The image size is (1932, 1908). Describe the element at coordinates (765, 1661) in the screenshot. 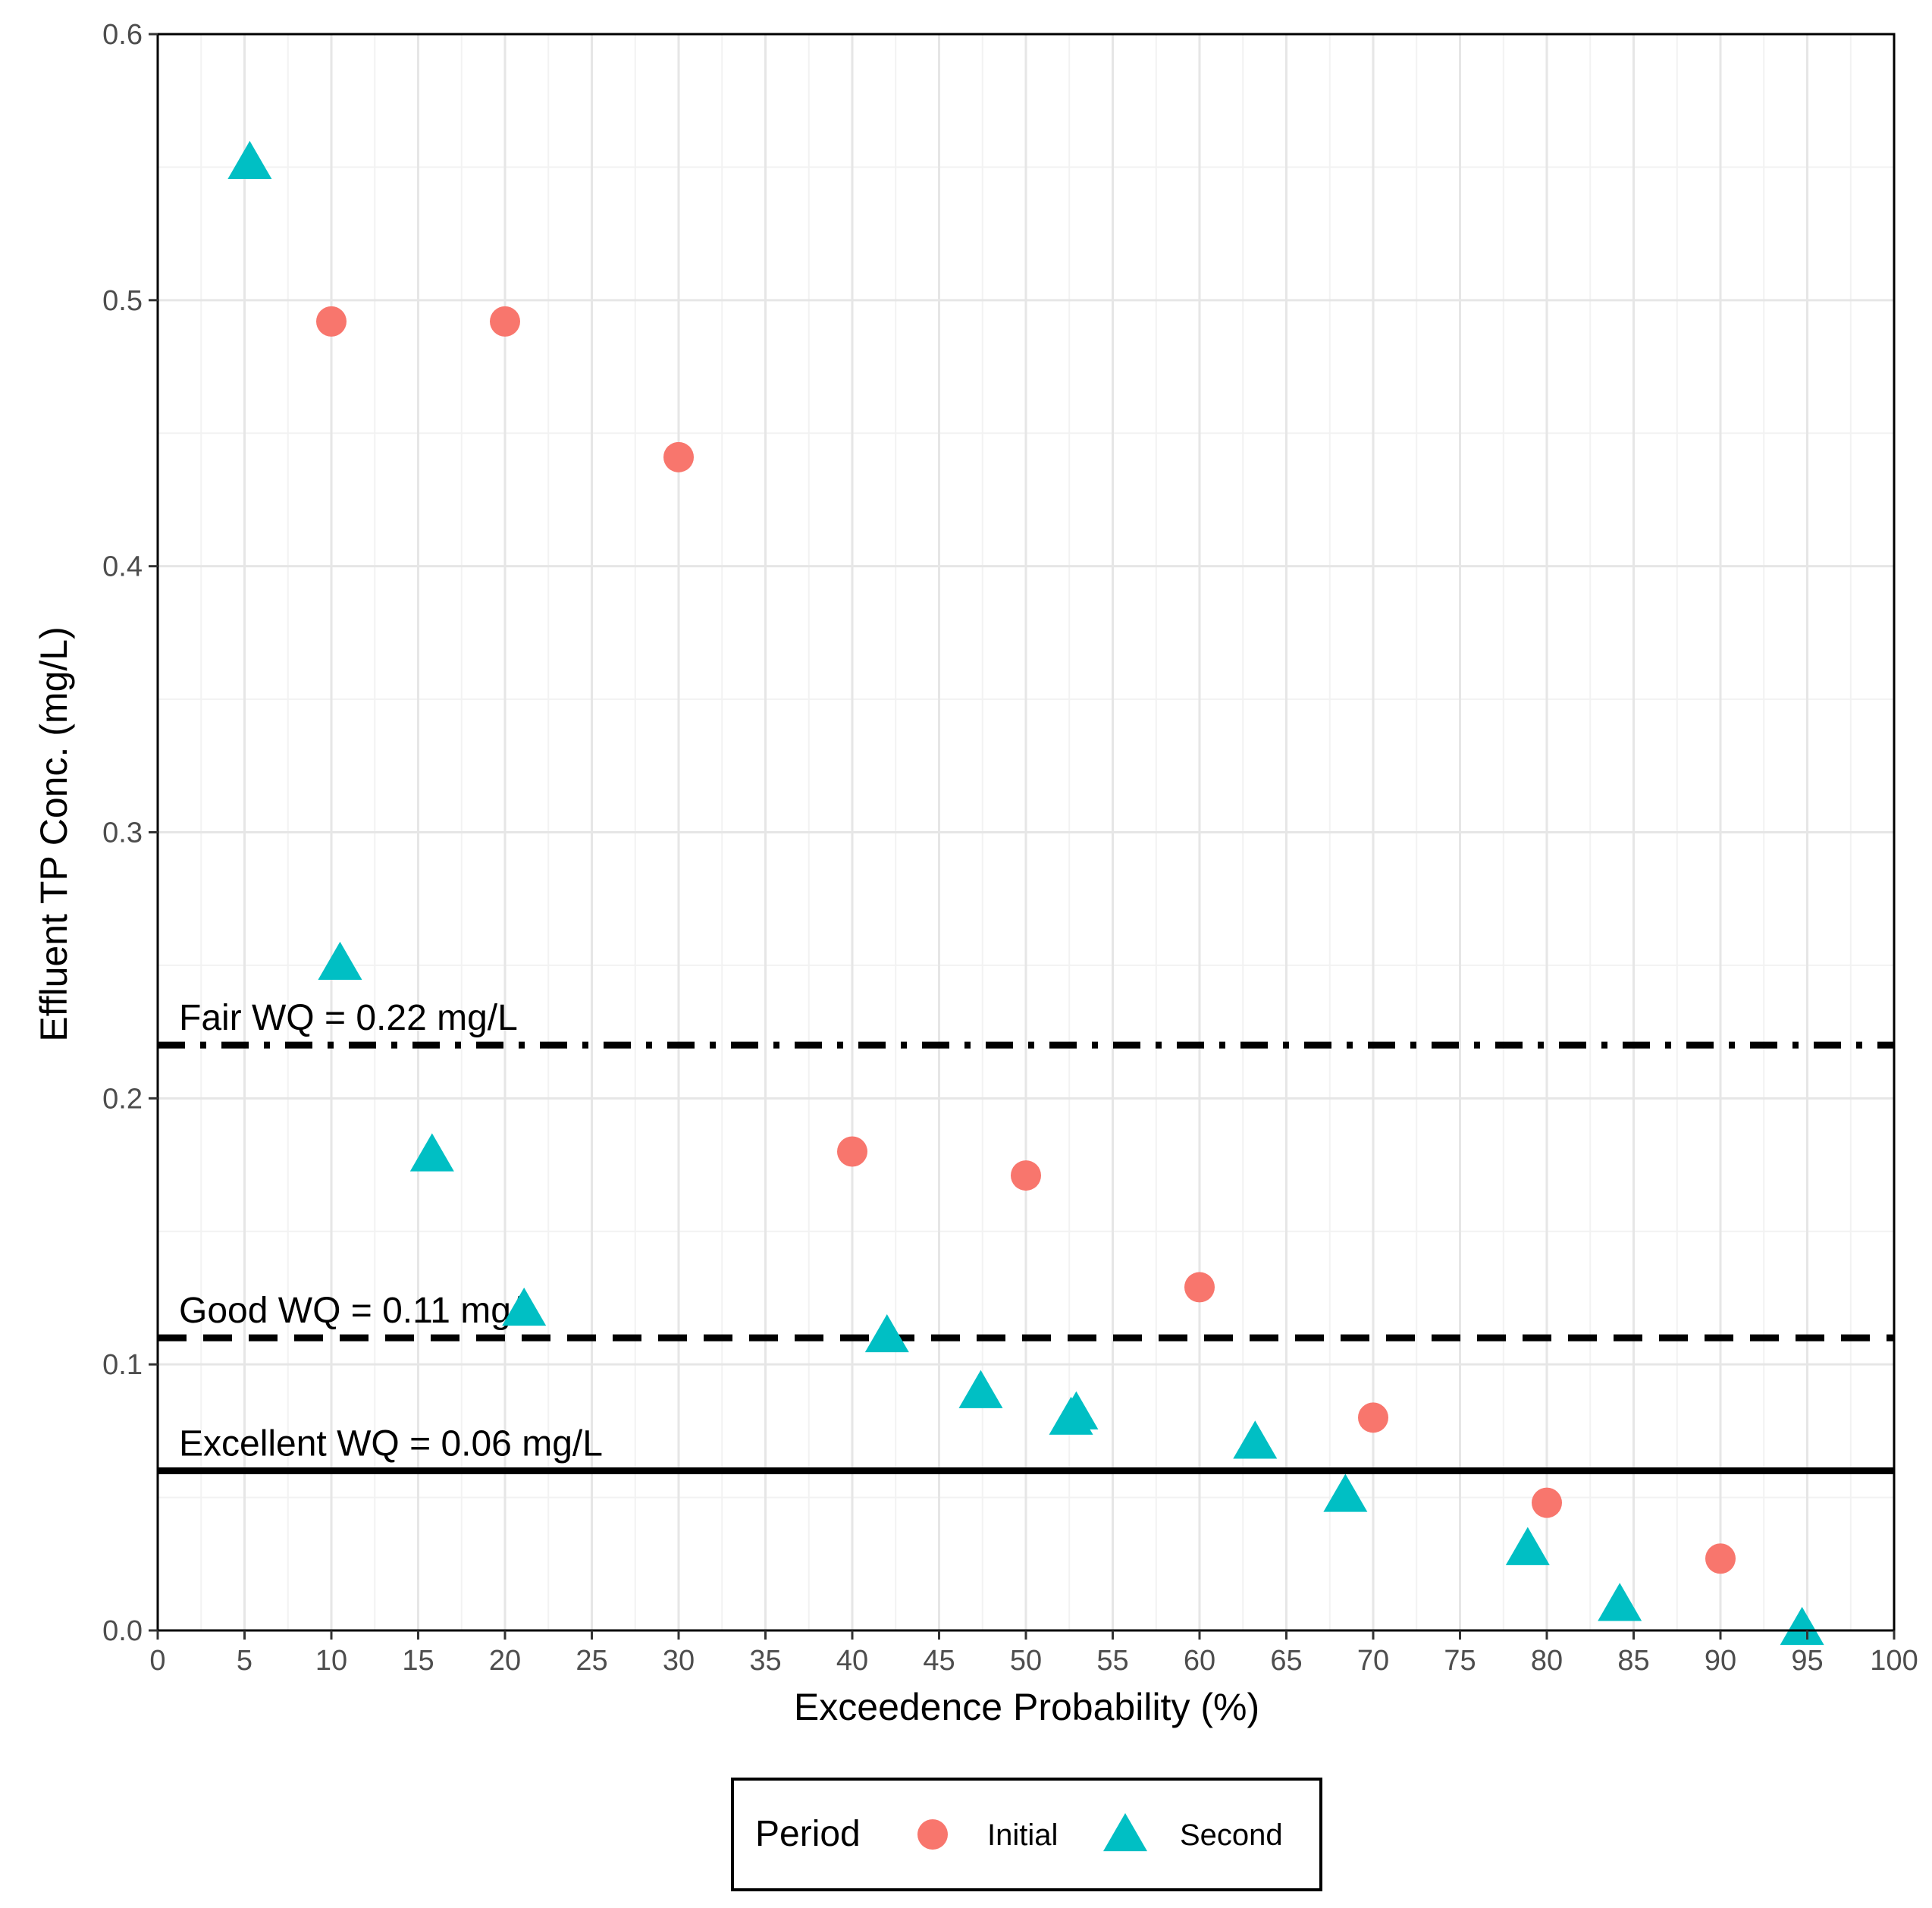

I see `x-tick-label: 35` at that location.